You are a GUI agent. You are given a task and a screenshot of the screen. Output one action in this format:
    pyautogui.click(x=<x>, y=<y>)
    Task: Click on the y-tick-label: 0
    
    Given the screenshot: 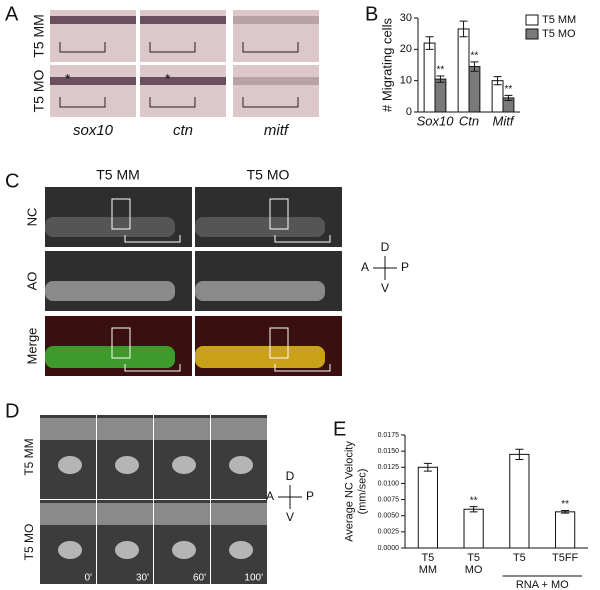 What is the action you would take?
    pyautogui.click(x=409, y=112)
    